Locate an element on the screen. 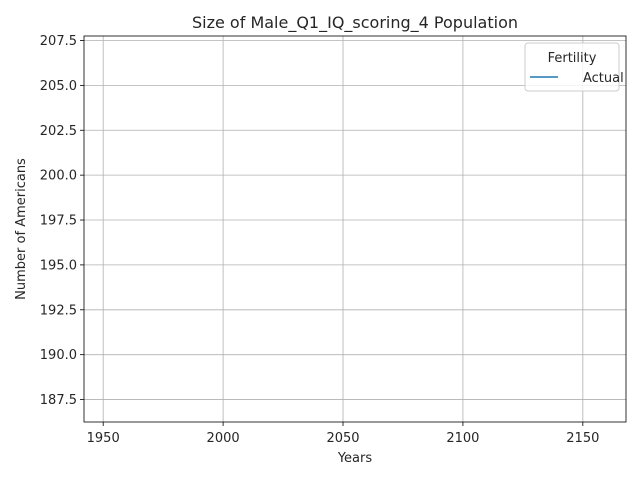  y-tick-label: 195.0 is located at coordinates (58, 265).